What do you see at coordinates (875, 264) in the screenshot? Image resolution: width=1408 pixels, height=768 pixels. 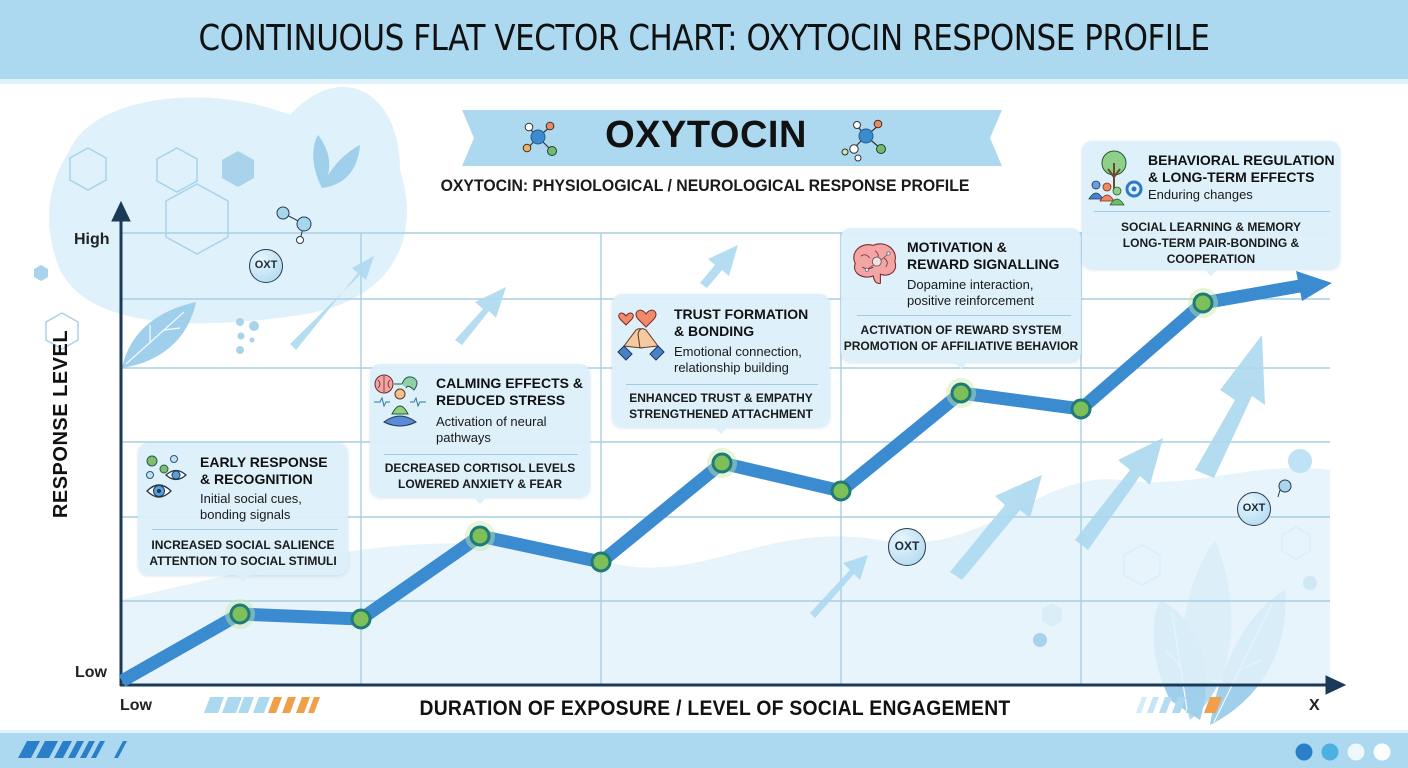 I see `brain-icon` at bounding box center [875, 264].